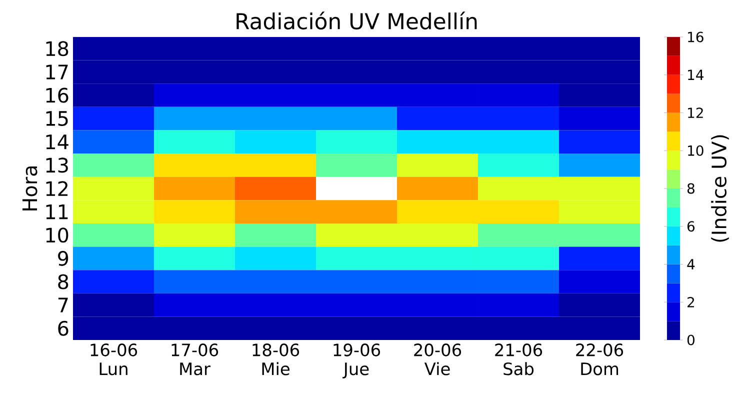 This screenshot has width=746, height=395. I want to click on x-tick-label: 19-06 Jue, so click(357, 361).